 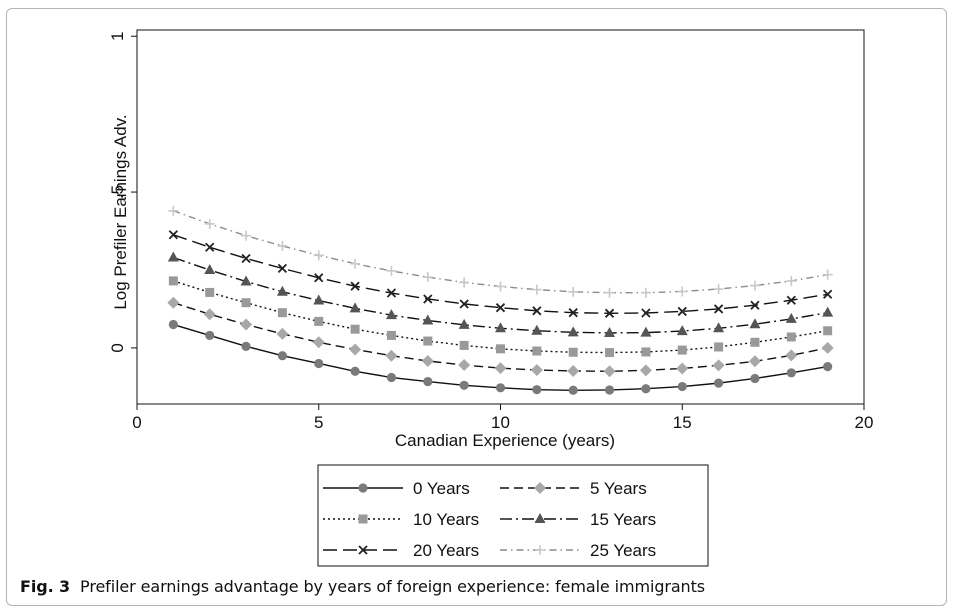 I want to click on legend-entry: 5 Years, so click(x=573, y=488).